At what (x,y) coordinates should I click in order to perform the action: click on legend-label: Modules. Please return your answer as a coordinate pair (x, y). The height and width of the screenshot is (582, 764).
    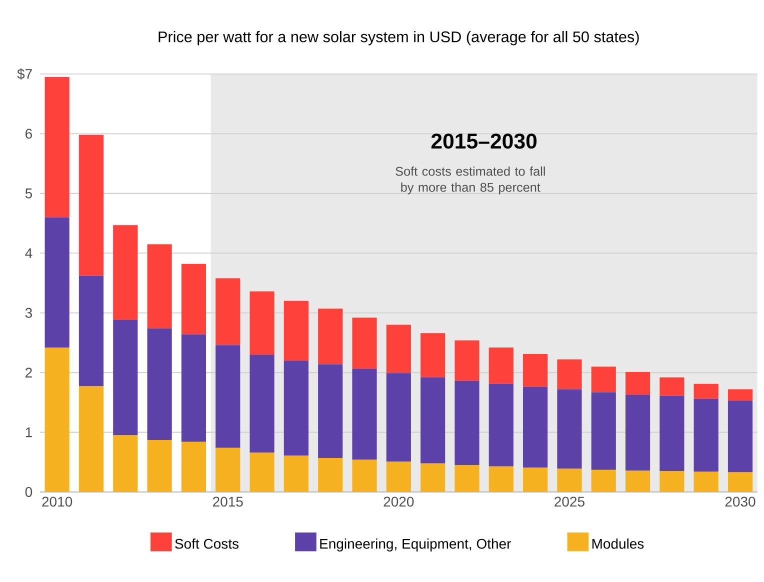
    Looking at the image, I should click on (618, 543).